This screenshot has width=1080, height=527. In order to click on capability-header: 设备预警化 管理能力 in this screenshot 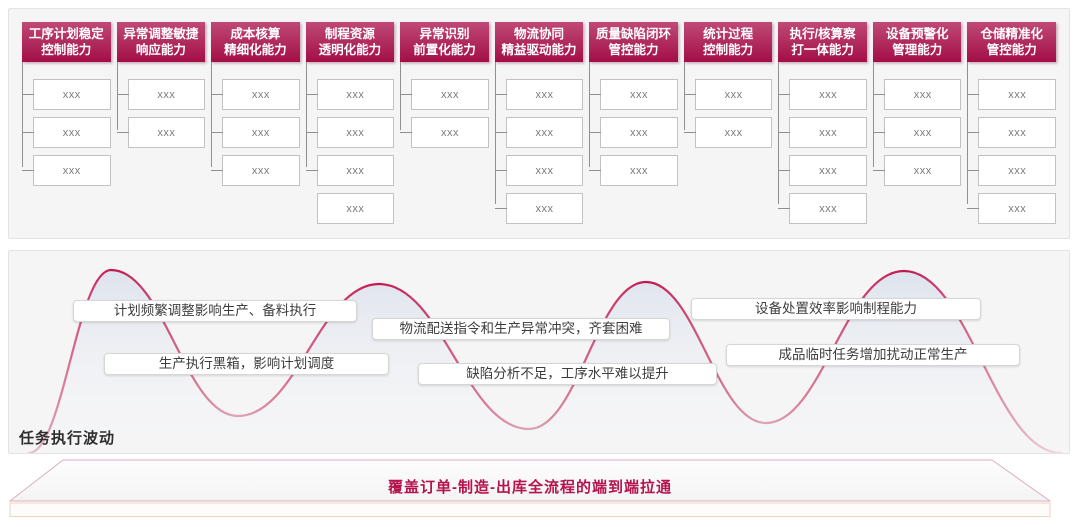, I will do `click(917, 42)`.